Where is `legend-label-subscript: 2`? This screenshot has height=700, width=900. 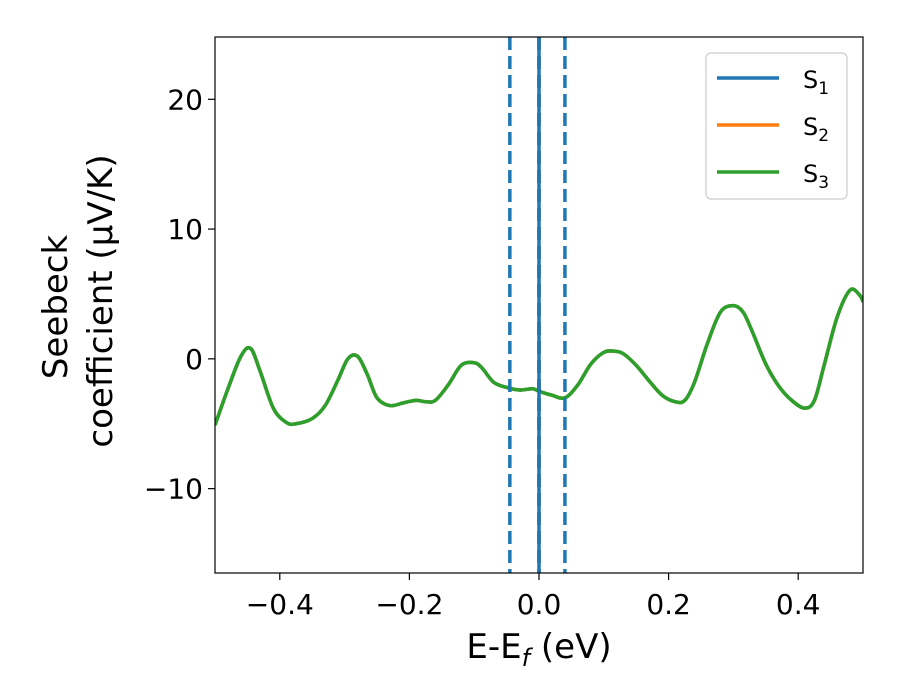
legend-label-subscript: 2 is located at coordinates (823, 136).